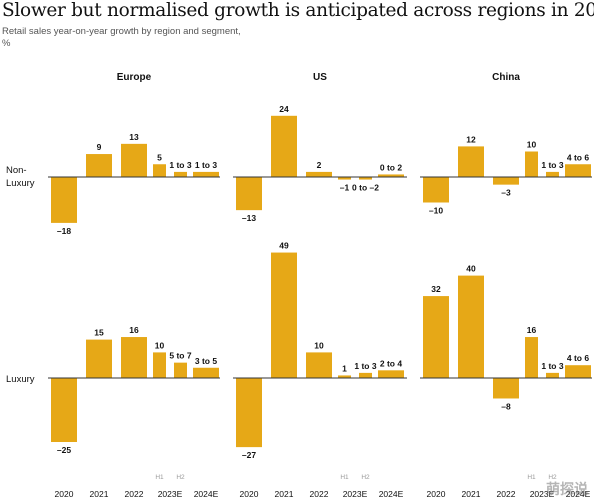  I want to click on data-label: 24, so click(284, 109).